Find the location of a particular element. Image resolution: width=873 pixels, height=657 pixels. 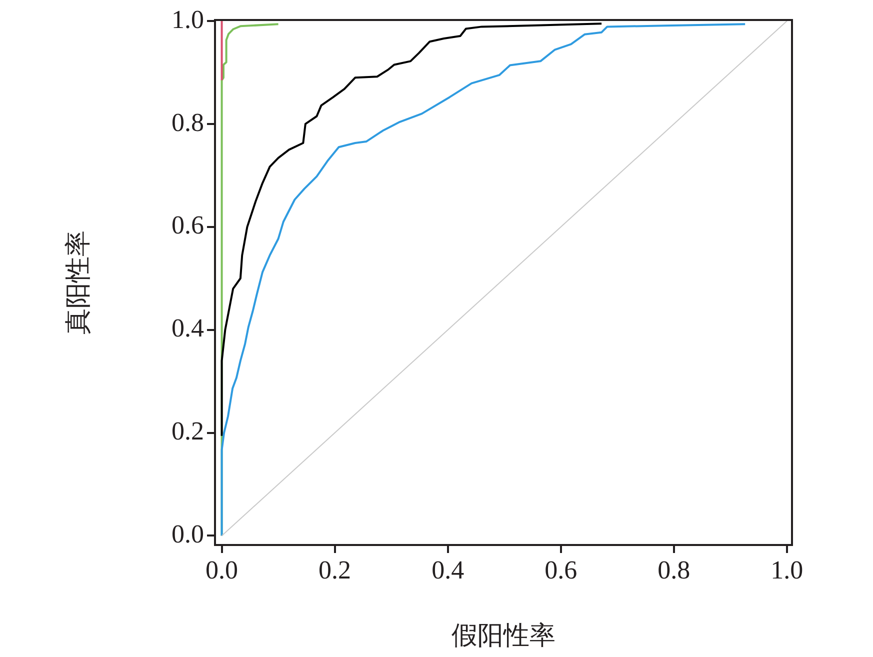

x-tick-label: 0.2 is located at coordinates (335, 569).